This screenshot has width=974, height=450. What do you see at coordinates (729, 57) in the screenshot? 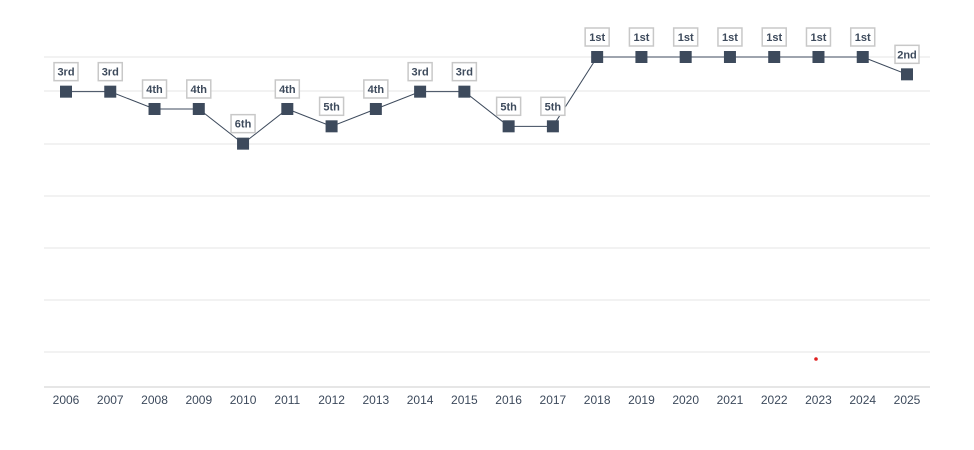
I see `data-point-2021` at bounding box center [729, 57].